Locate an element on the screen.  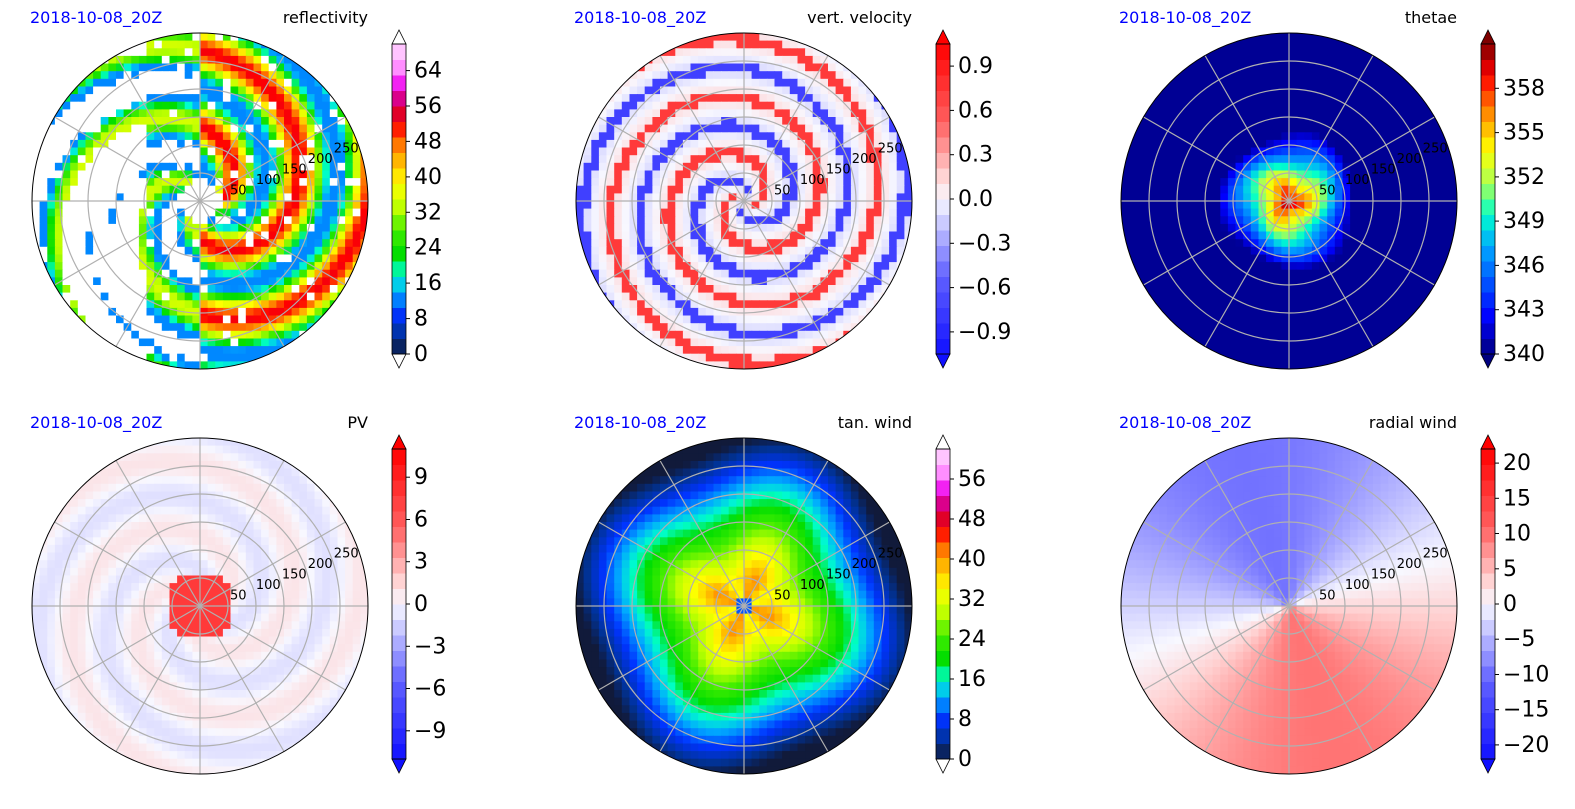
colorbar-tick-label: −9 is located at coordinates (430, 731).